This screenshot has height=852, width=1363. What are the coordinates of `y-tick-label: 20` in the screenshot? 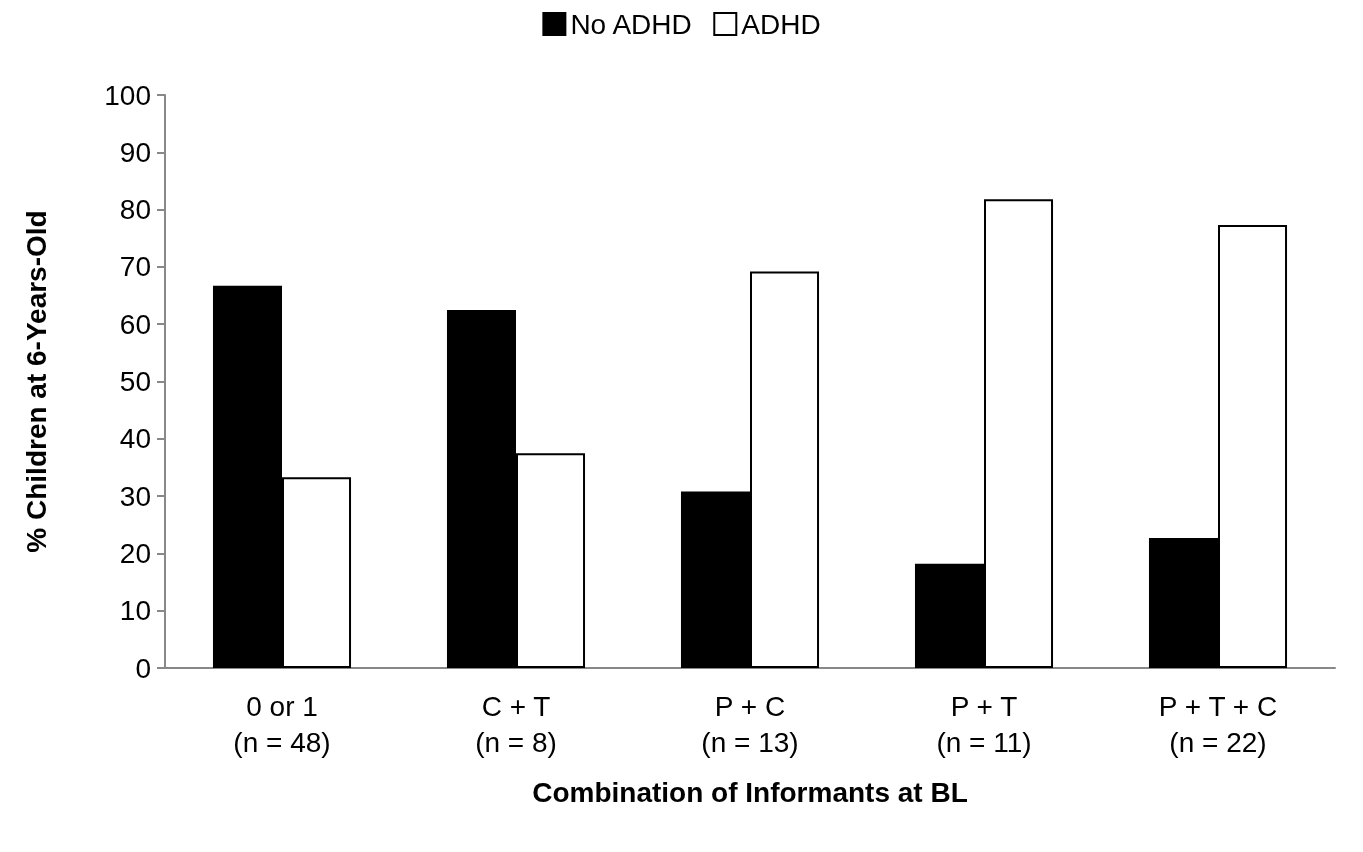 It's located at (135, 553).